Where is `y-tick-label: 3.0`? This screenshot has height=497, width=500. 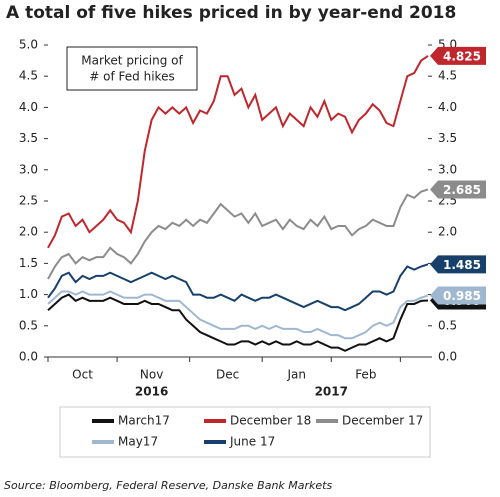 y-tick-label: 3.0 is located at coordinates (28, 169).